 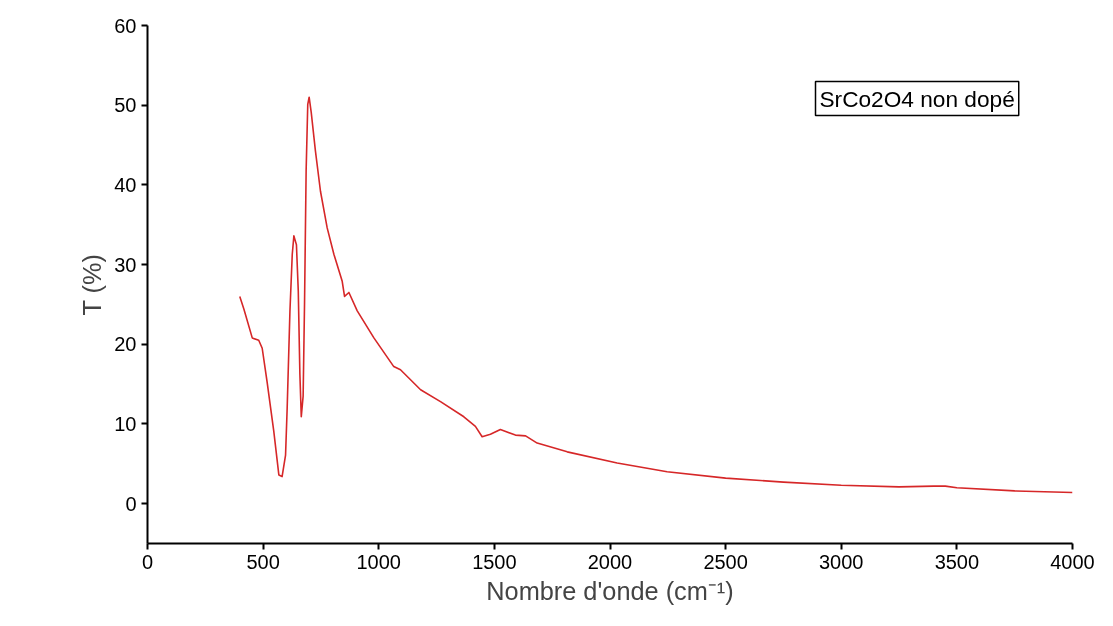 I want to click on x-tick-label: 500, so click(x=263, y=561).